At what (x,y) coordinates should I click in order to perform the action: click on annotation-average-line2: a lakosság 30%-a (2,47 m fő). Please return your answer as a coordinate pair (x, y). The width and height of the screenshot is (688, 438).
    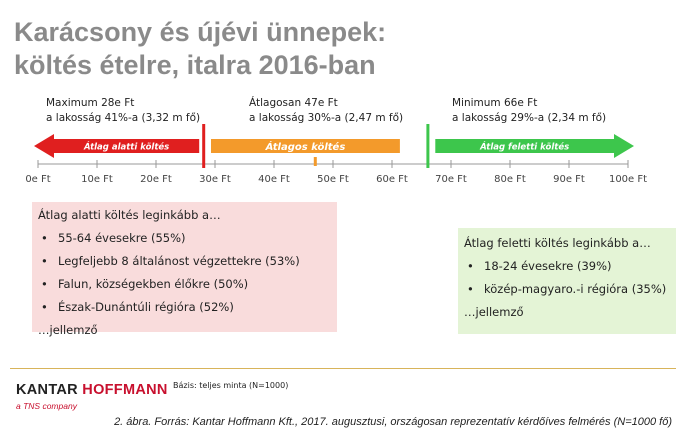
    Looking at the image, I should click on (326, 118).